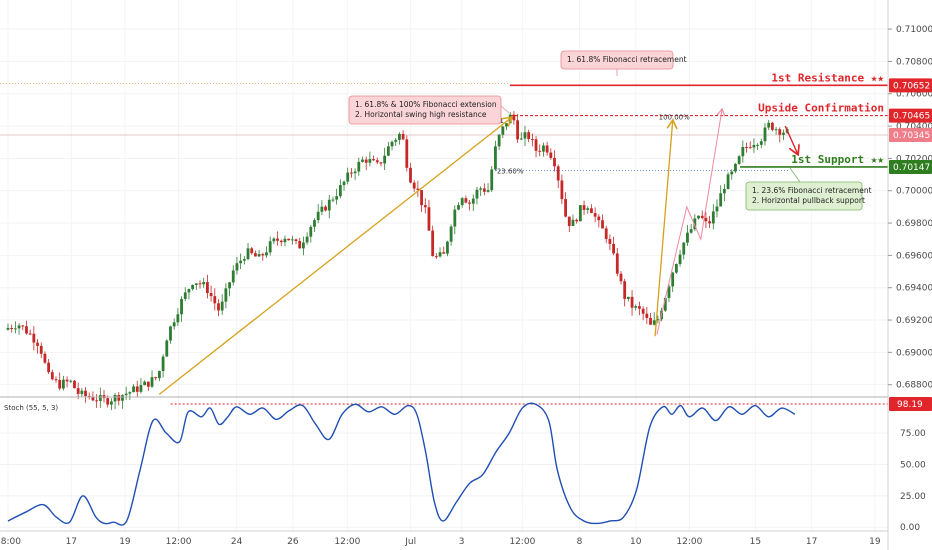 Image resolution: width=932 pixels, height=550 pixels. Describe the element at coordinates (237, 542) in the screenshot. I see `time-tick-label: 24` at that location.